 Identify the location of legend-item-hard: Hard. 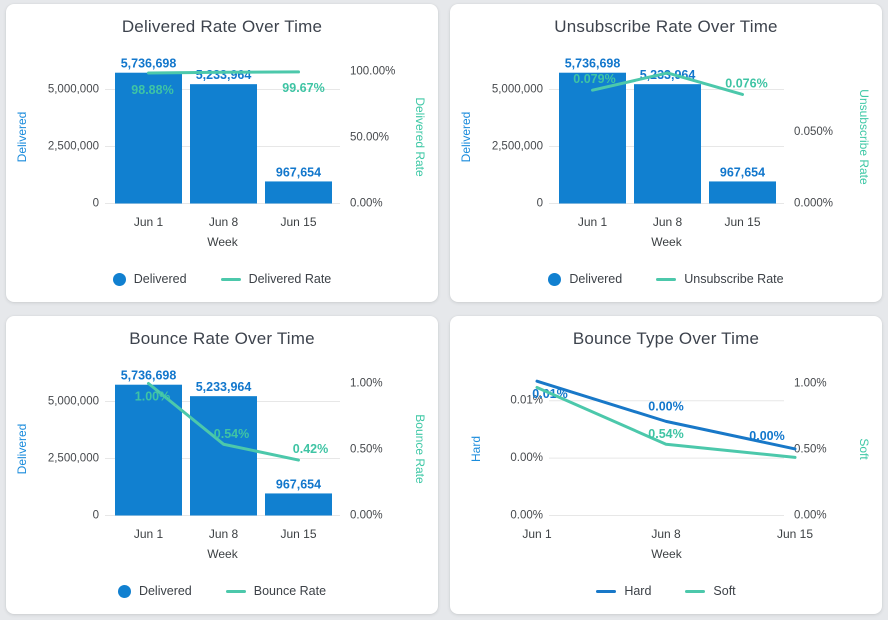
(623, 591).